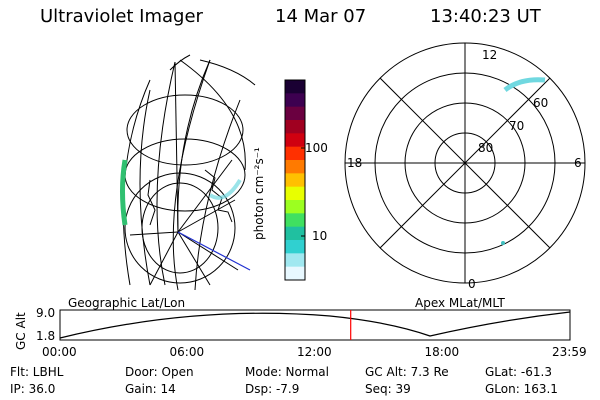 This screenshot has width=600, height=400. Describe the element at coordinates (33, 389) in the screenshot. I see `info-ip: IP: 36.0` at that location.